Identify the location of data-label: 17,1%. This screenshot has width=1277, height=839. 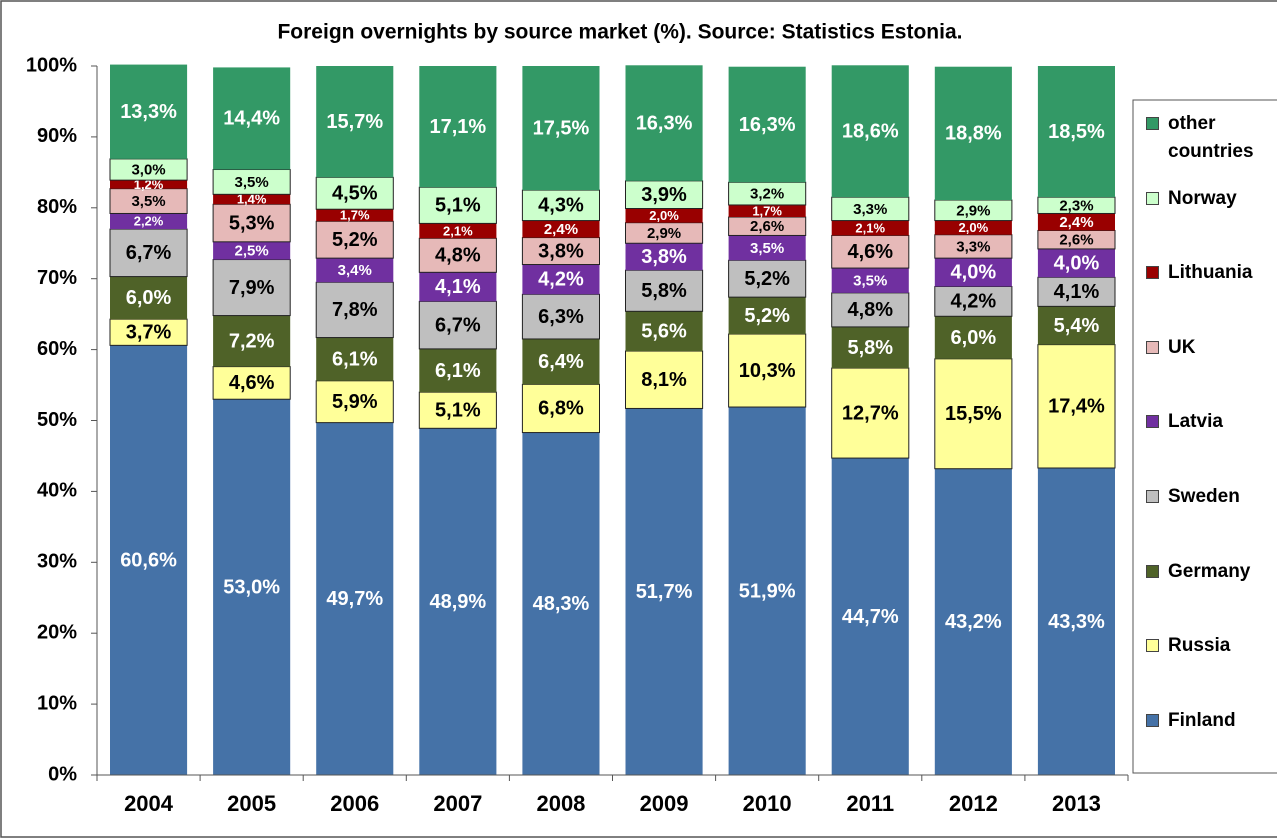
(457, 127).